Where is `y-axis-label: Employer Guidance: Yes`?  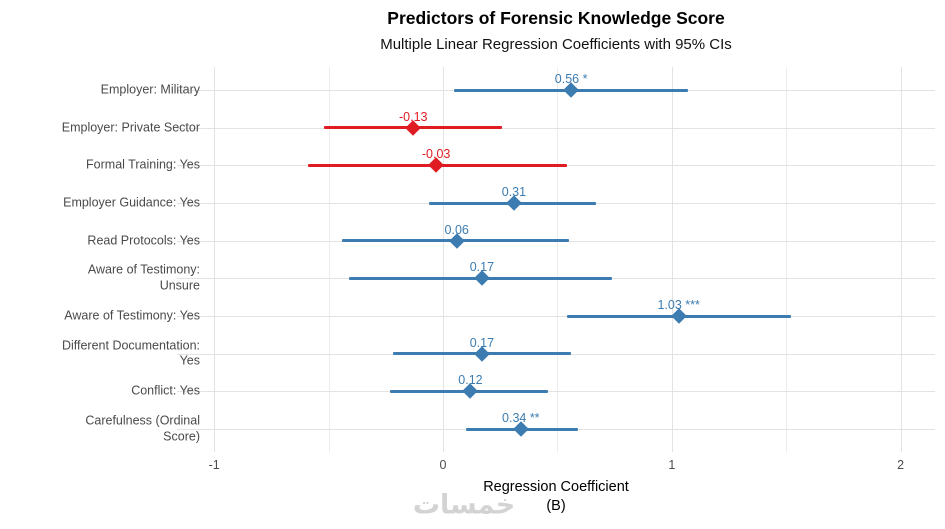 y-axis-label: Employer Guidance: Yes is located at coordinates (131, 202).